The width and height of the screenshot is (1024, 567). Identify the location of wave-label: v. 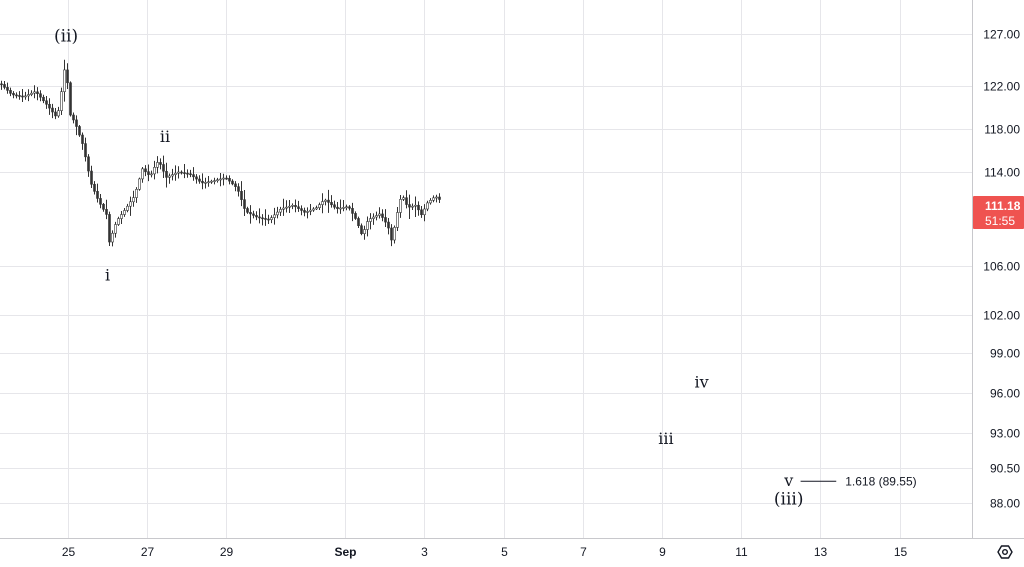
(788, 480).